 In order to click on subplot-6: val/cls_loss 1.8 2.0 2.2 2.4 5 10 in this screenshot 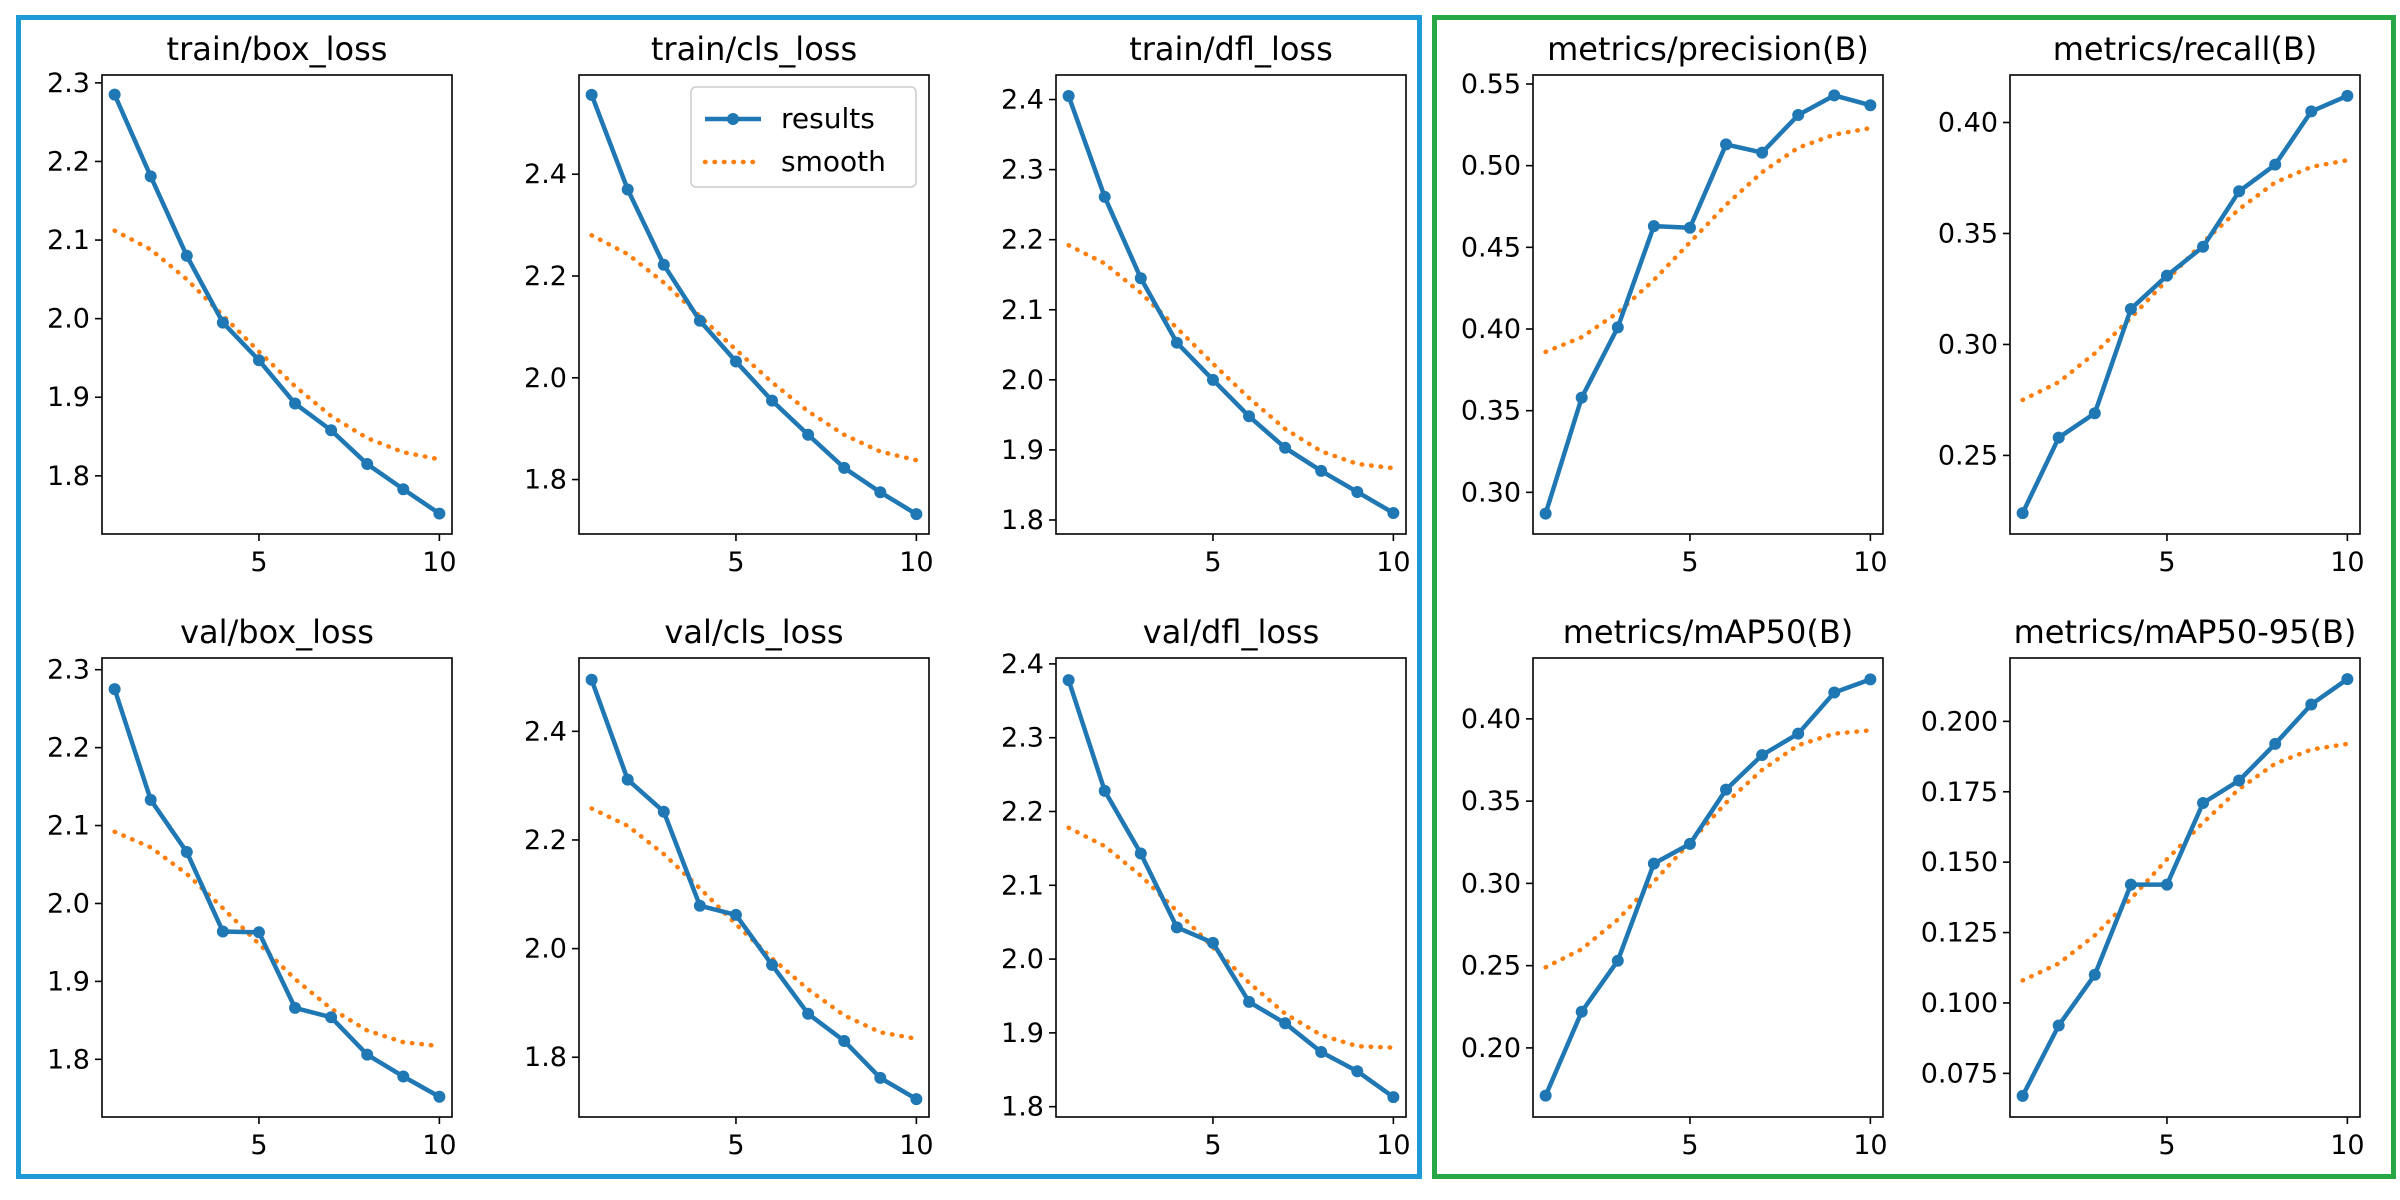, I will do `click(729, 887)`.